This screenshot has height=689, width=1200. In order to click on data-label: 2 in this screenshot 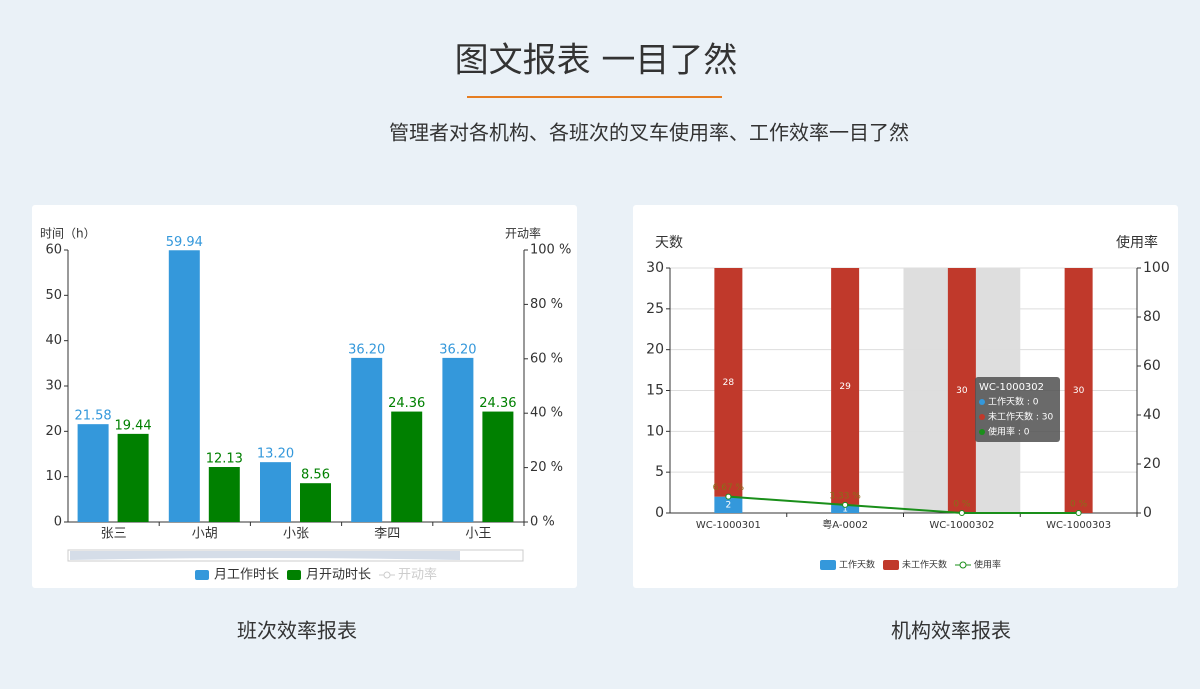, I will do `click(729, 505)`.